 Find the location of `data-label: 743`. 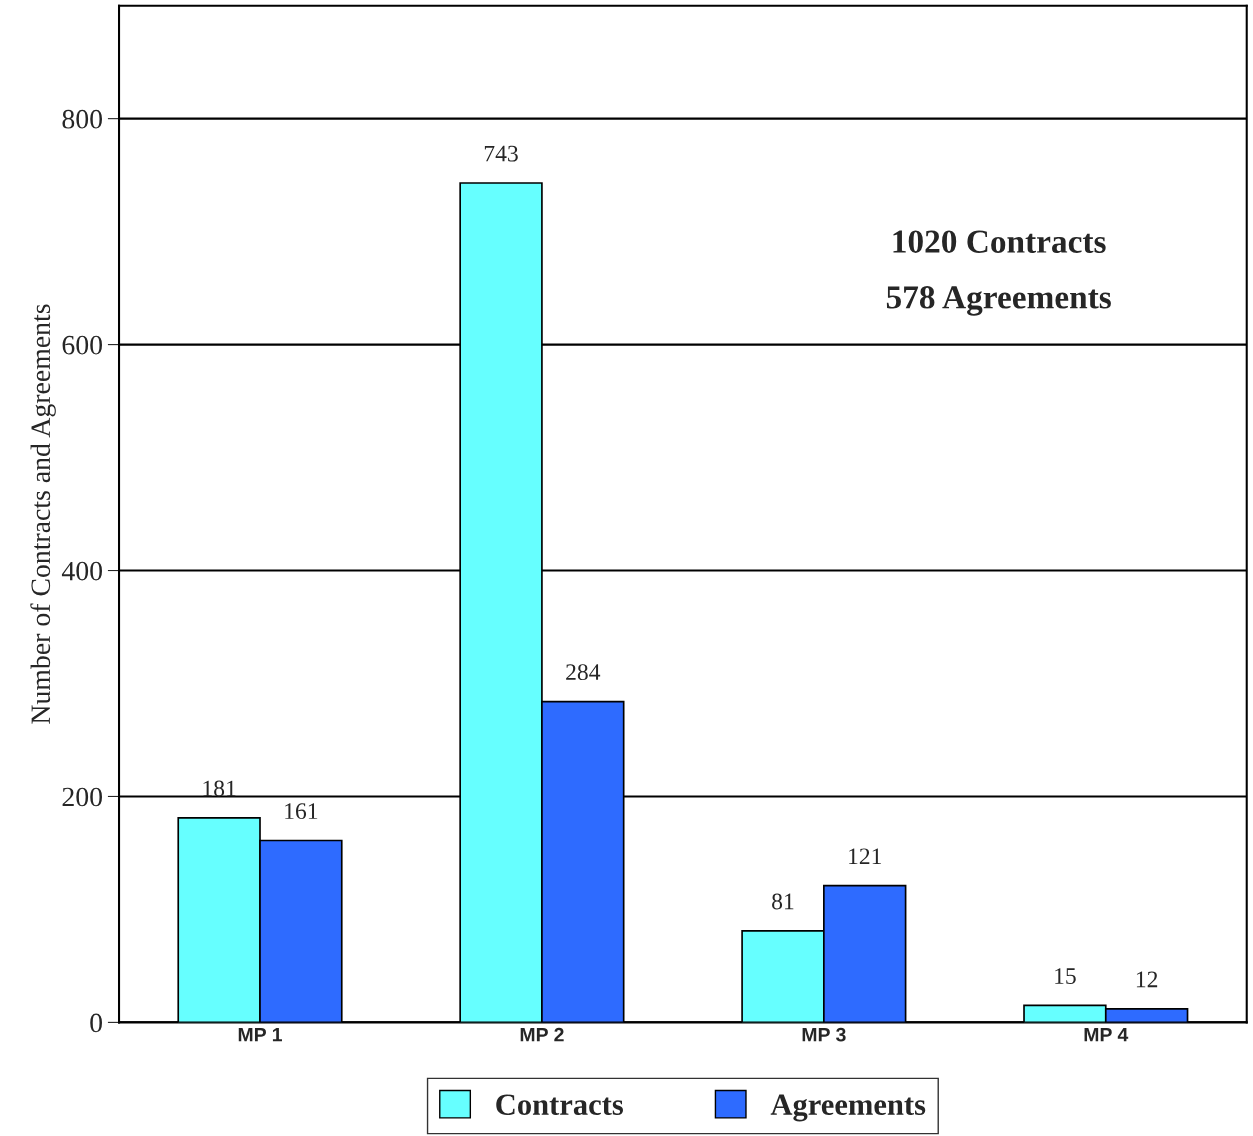

data-label: 743 is located at coordinates (501, 153).